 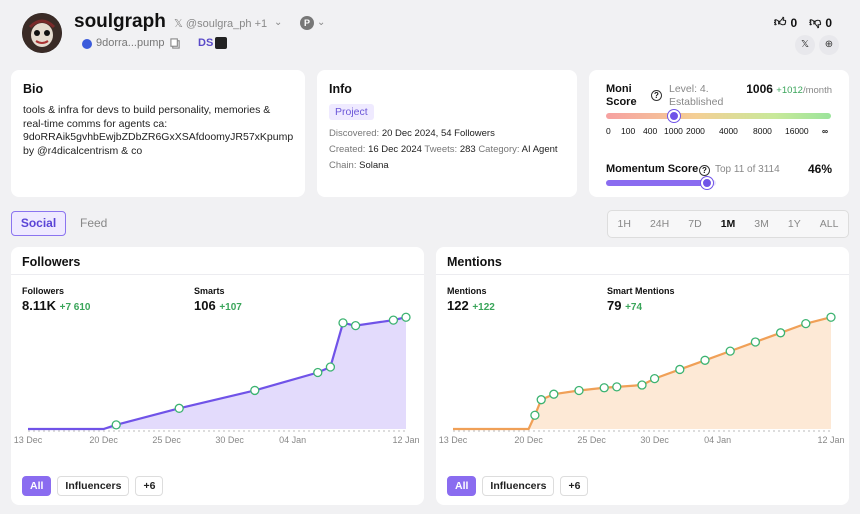 I want to click on moni-level: Level: 4. Established, so click(x=696, y=95).